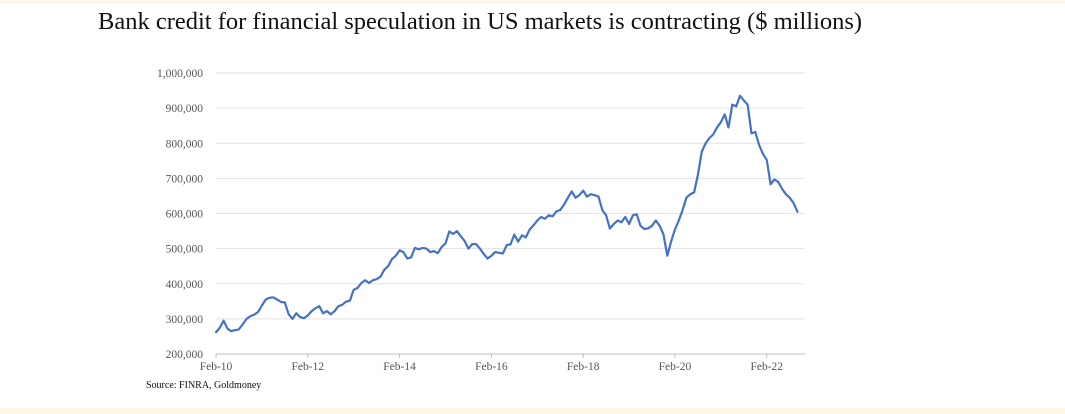 The height and width of the screenshot is (414, 1065). Describe the element at coordinates (204, 385) in the screenshot. I see `source-note: Source: FINRA, Goldmoney` at that location.